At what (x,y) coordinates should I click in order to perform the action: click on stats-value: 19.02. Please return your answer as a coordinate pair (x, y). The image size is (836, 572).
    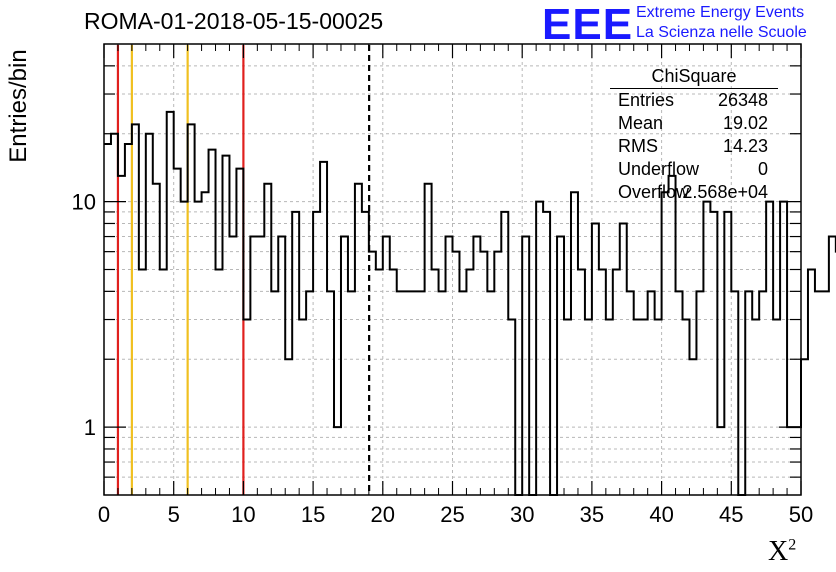
    Looking at the image, I should click on (745, 123).